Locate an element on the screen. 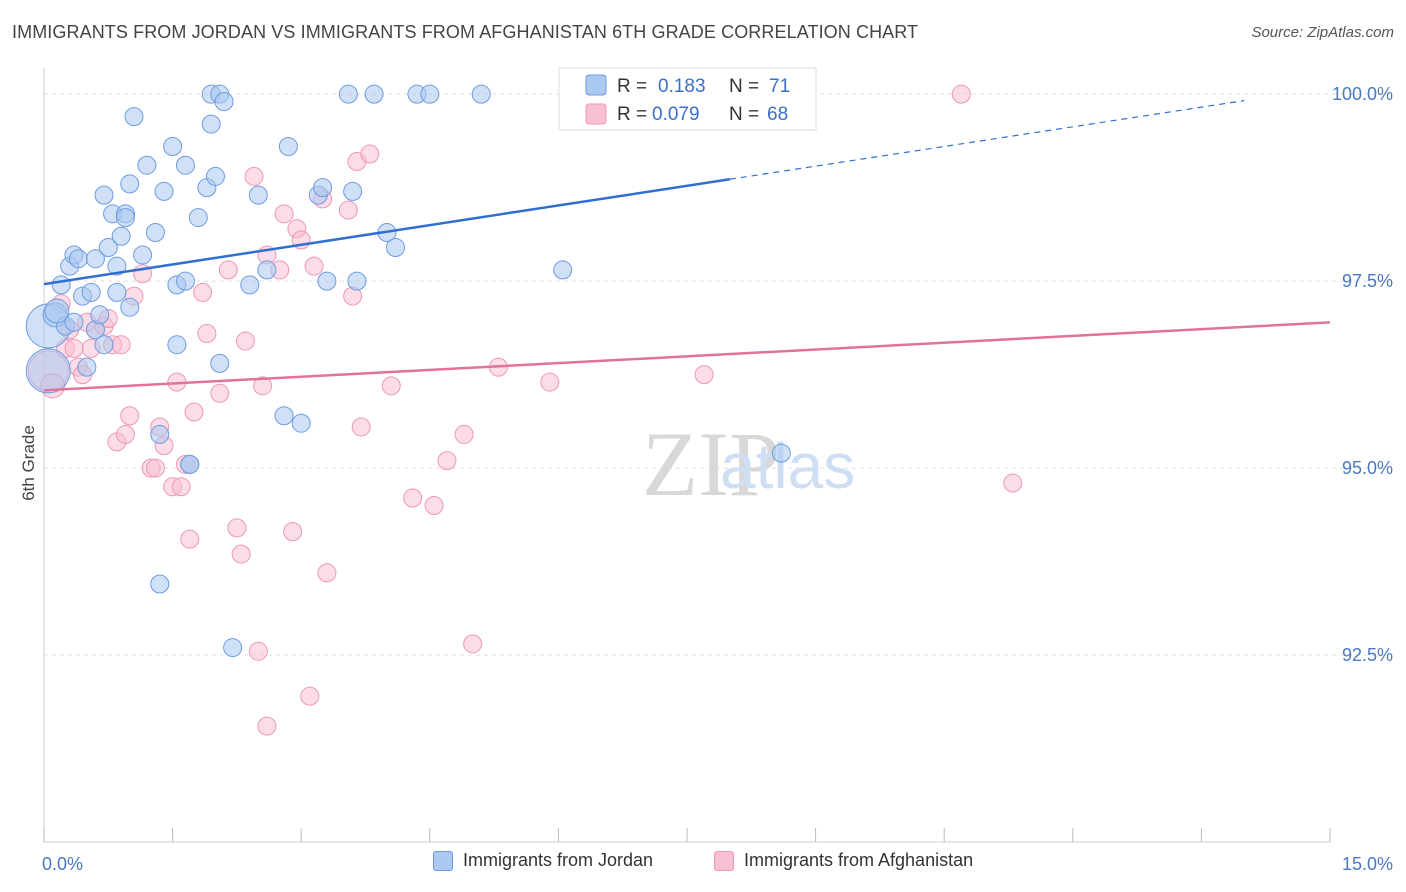  series-legend-swatch-afghanistan is located at coordinates (724, 860).